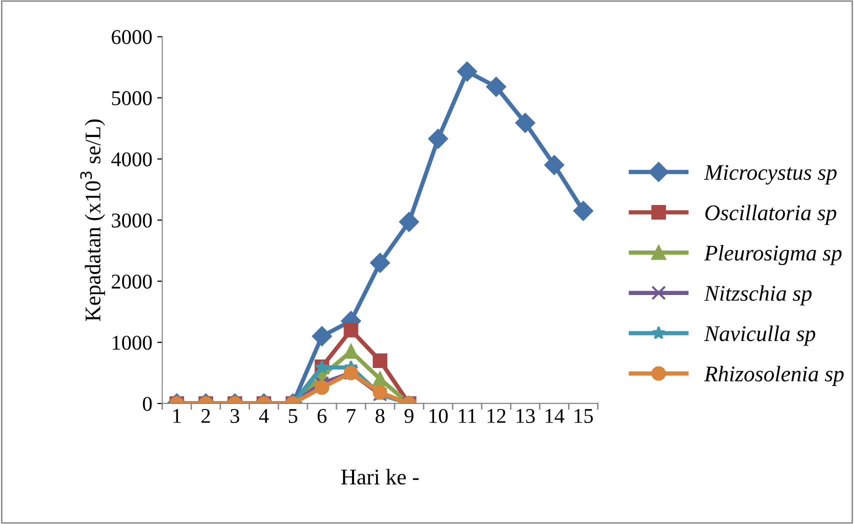 This screenshot has width=854, height=524. I want to click on y-axis-title: Kepadatan (x10$^{3}$ se/L), so click(92, 220).